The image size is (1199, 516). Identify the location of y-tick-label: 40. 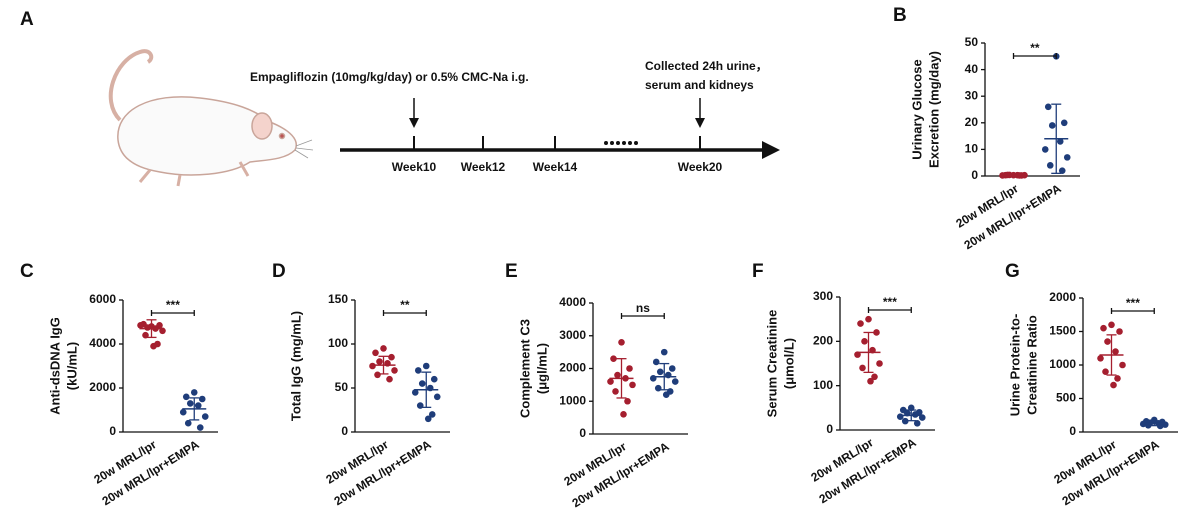
(972, 69).